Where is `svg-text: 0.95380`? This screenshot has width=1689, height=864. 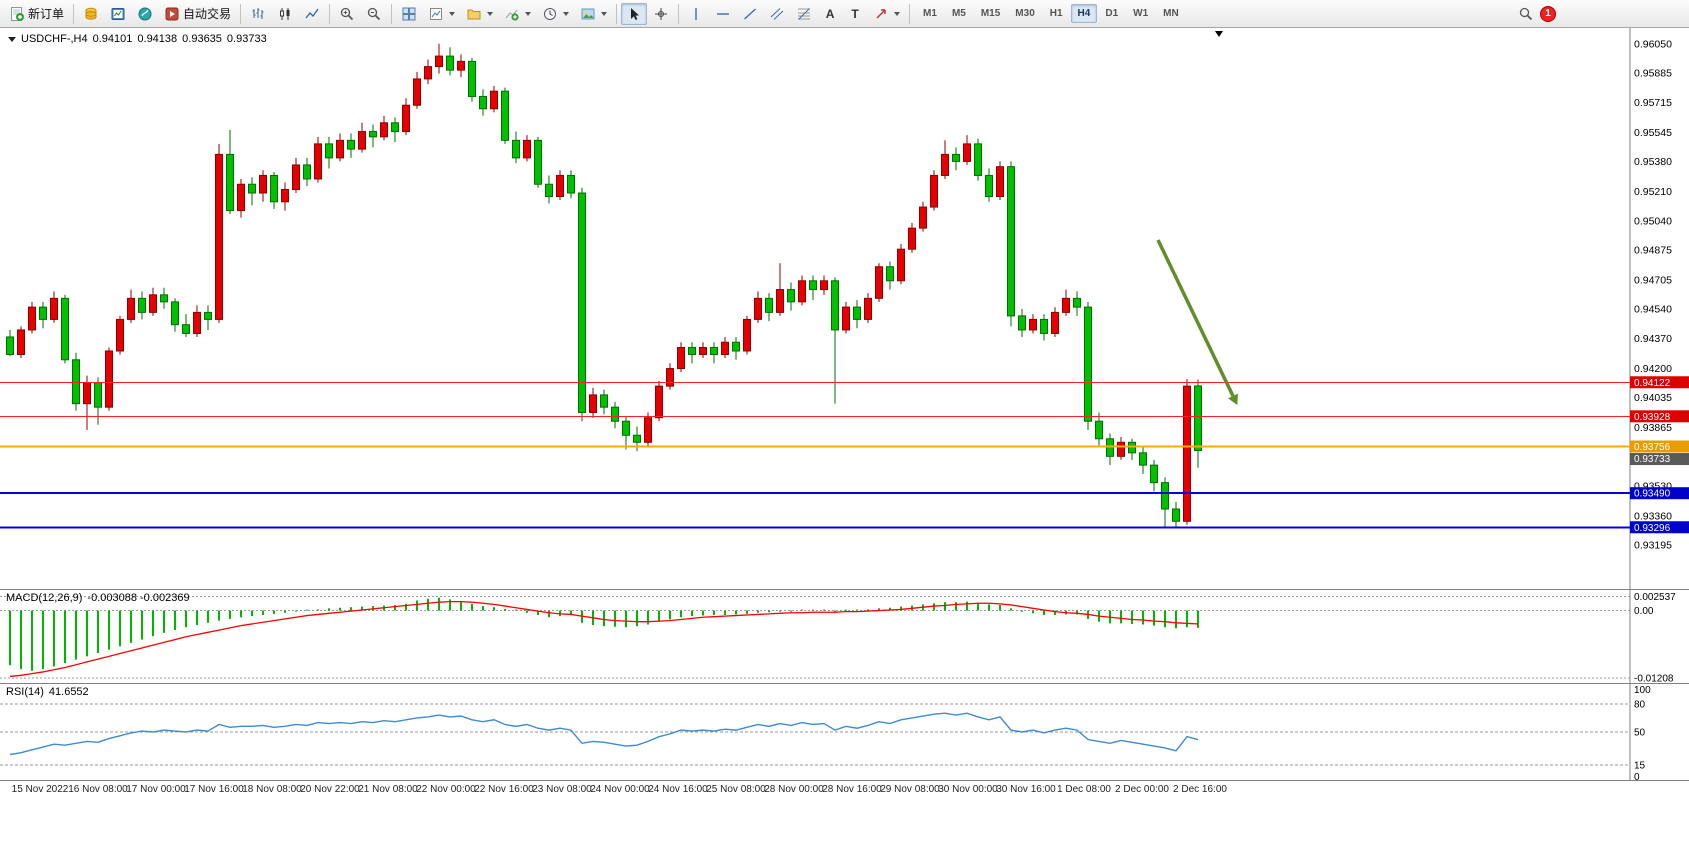
svg-text: 0.95380 is located at coordinates (1653, 162).